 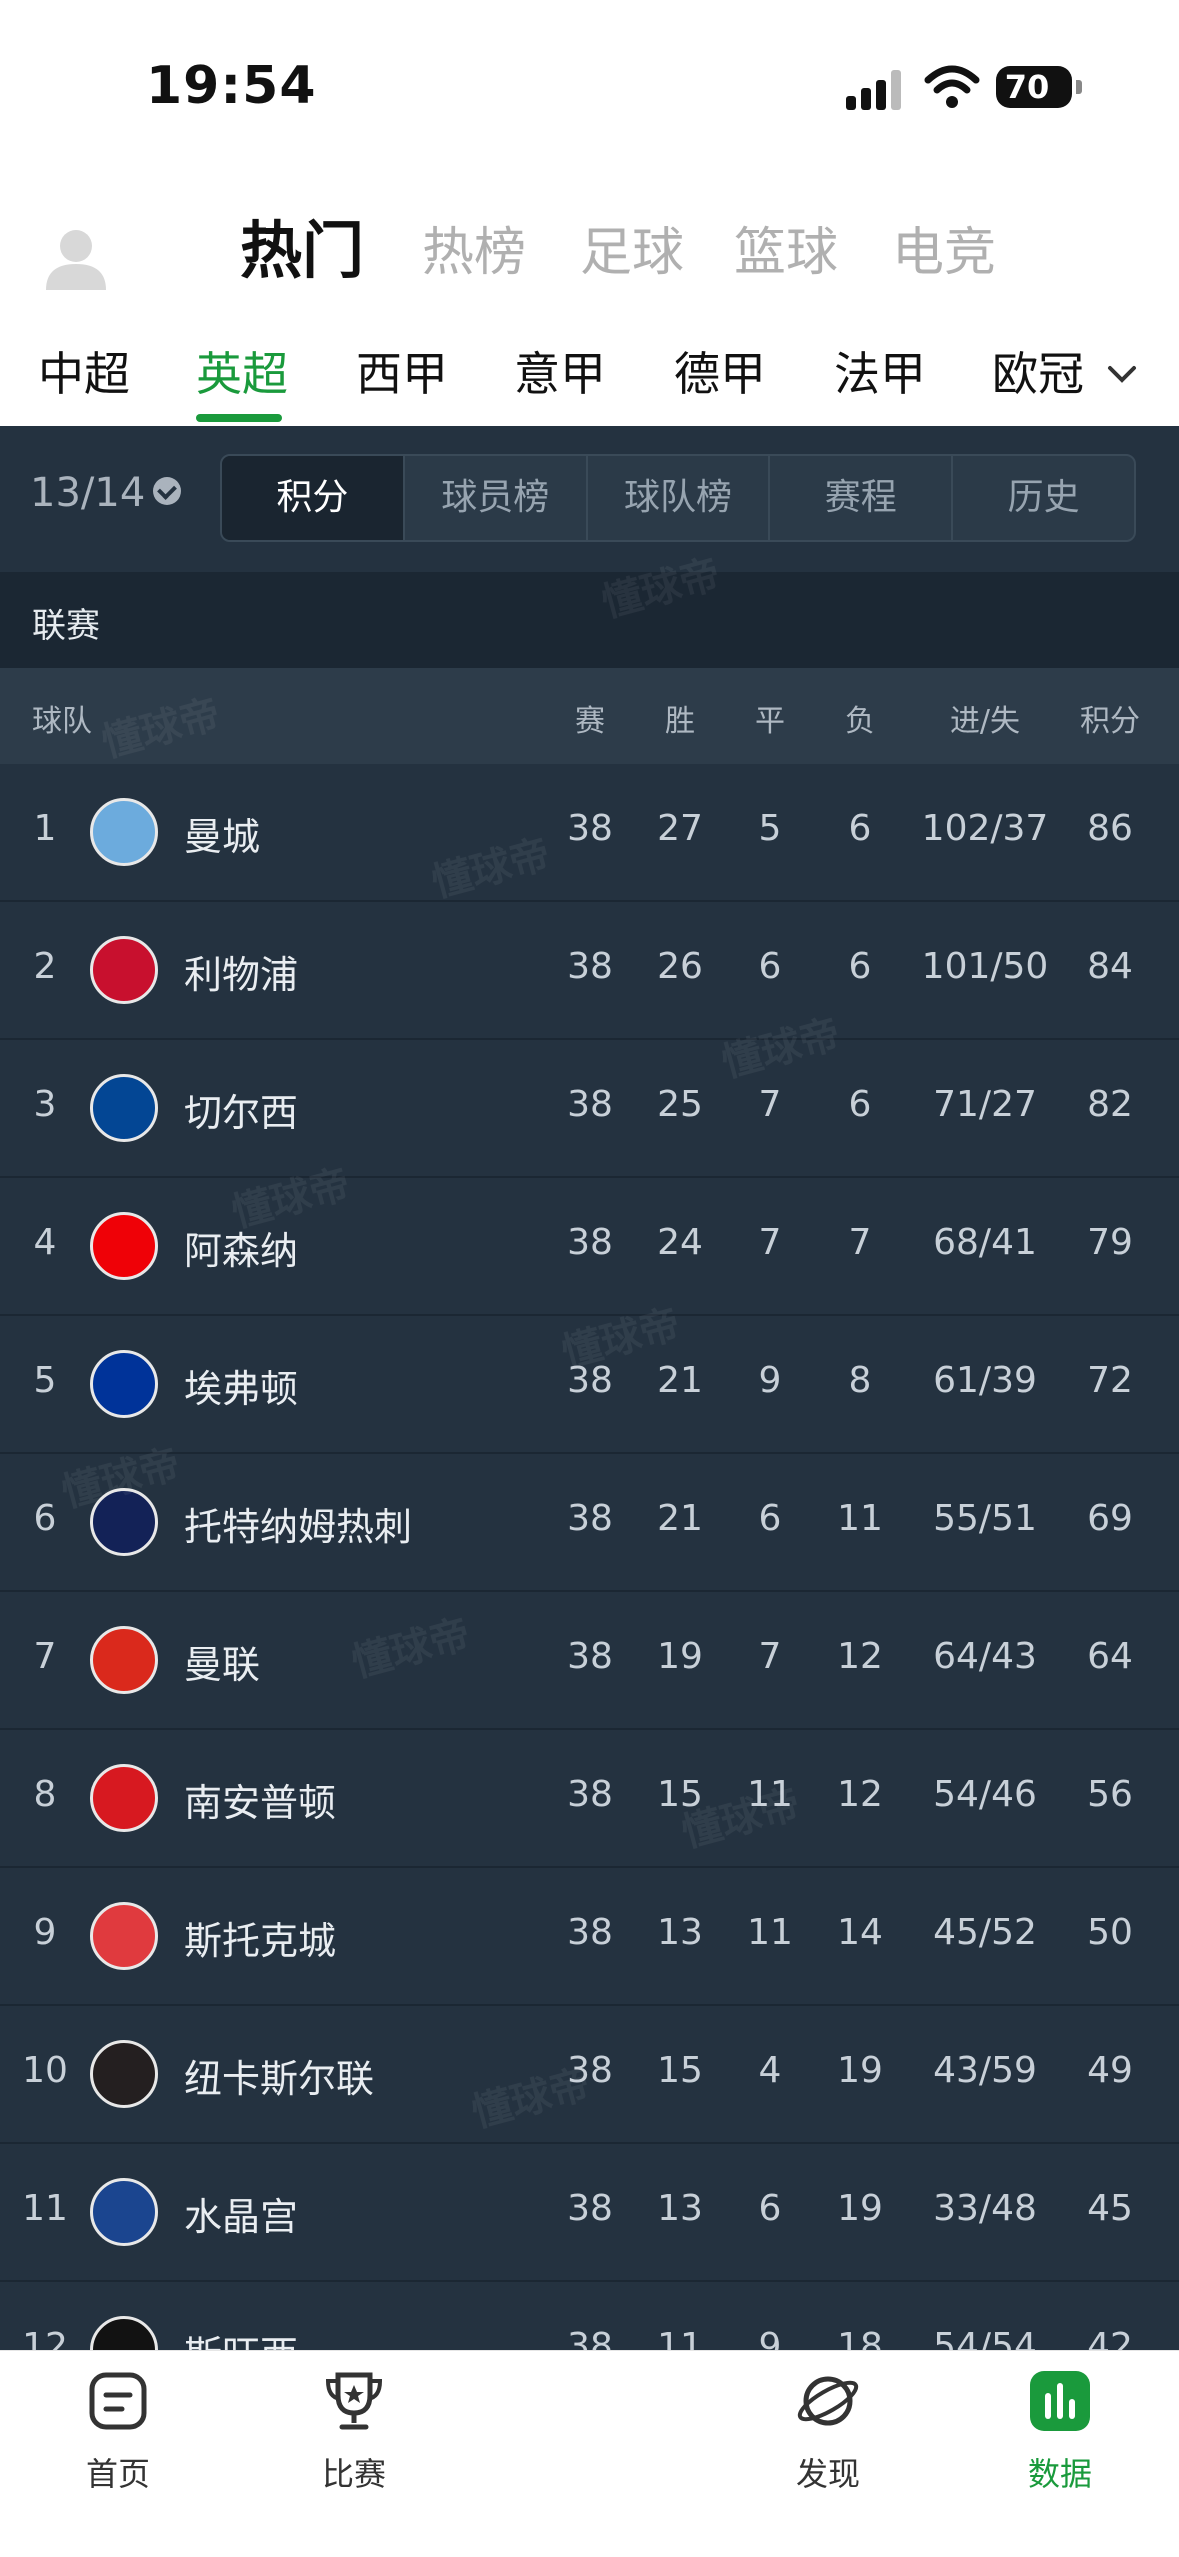 What do you see at coordinates (680, 2338) in the screenshot?
I see `won-cell: 11` at bounding box center [680, 2338].